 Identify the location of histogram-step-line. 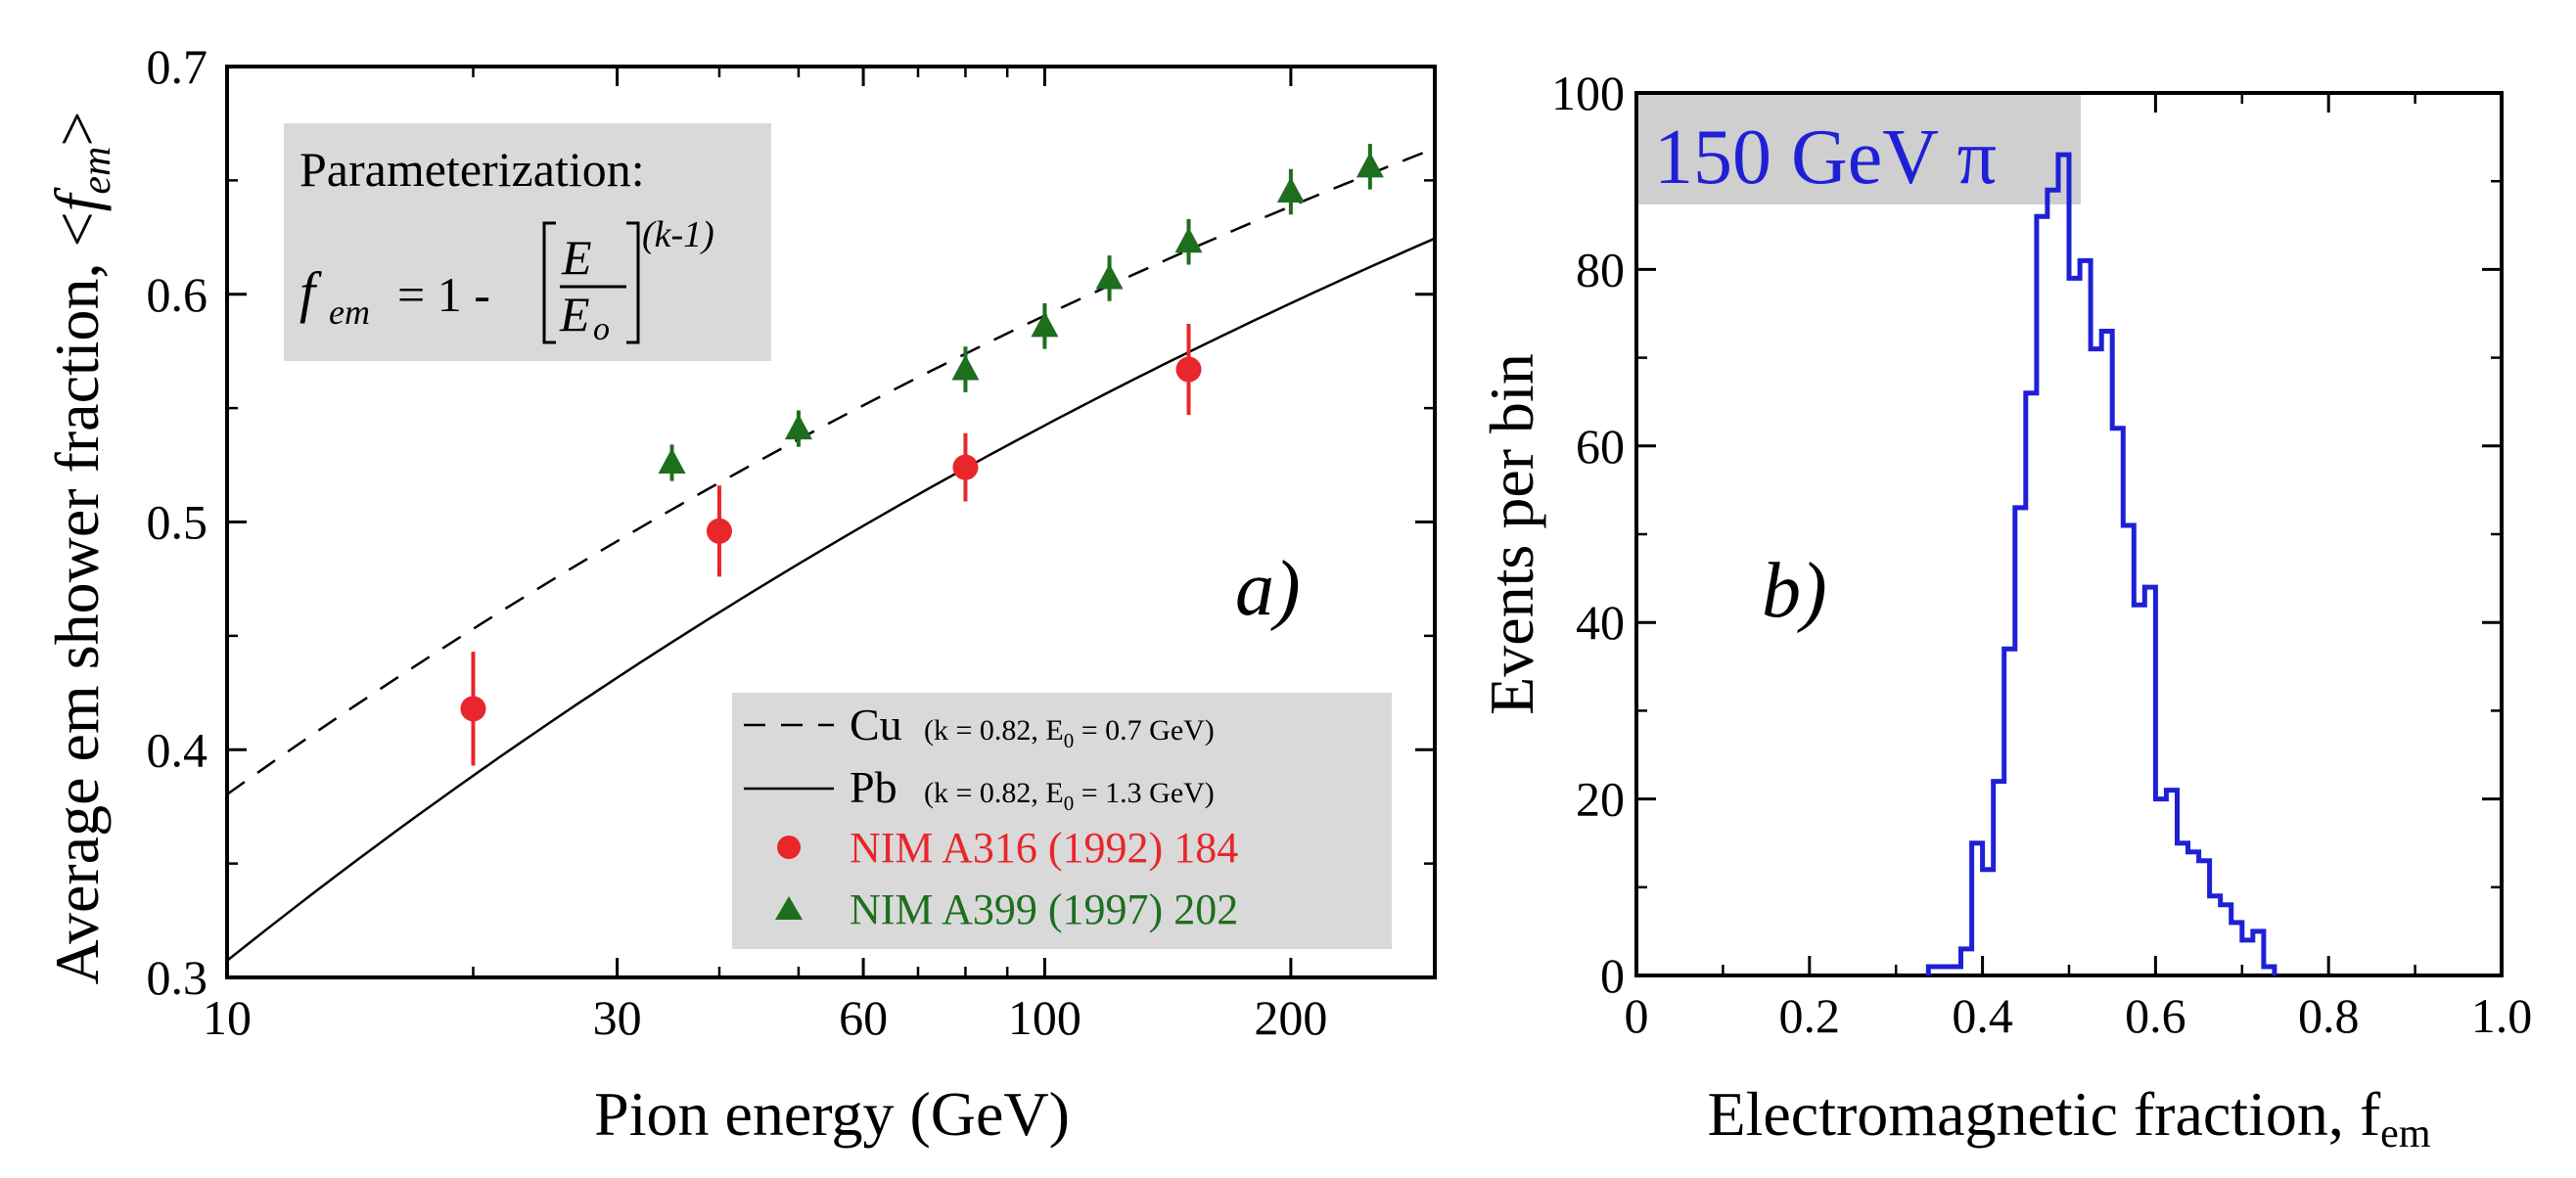
(2101, 564).